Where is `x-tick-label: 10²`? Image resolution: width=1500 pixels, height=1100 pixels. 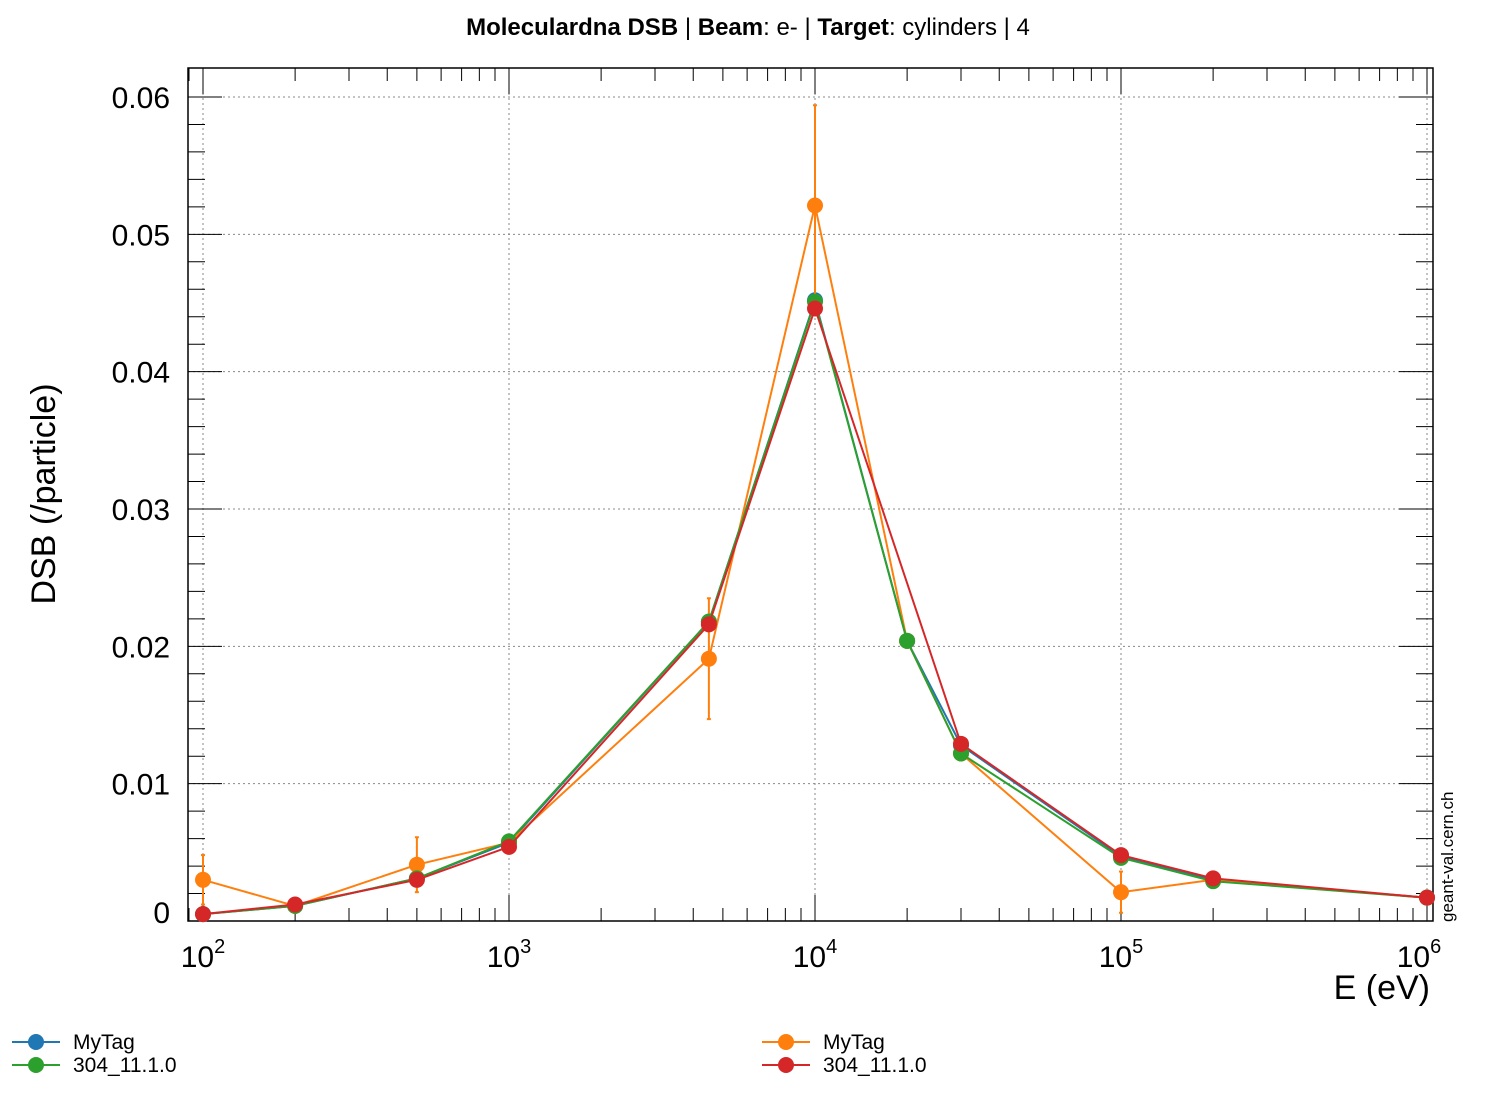
x-tick-label: 10² is located at coordinates (203, 955).